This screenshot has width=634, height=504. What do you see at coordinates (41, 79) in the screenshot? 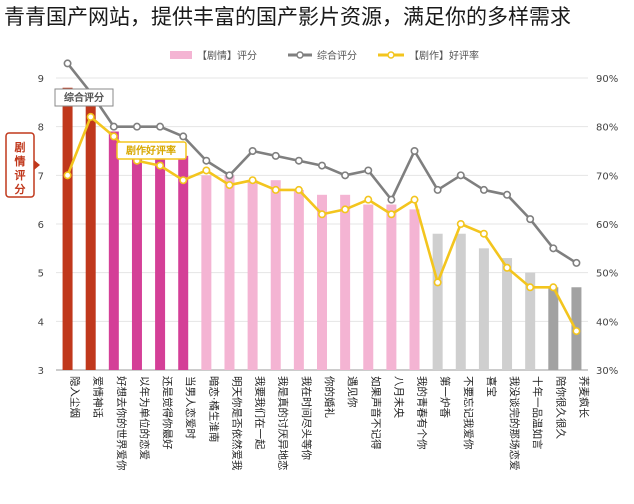
I see `left-tick-label: 9` at bounding box center [41, 79].